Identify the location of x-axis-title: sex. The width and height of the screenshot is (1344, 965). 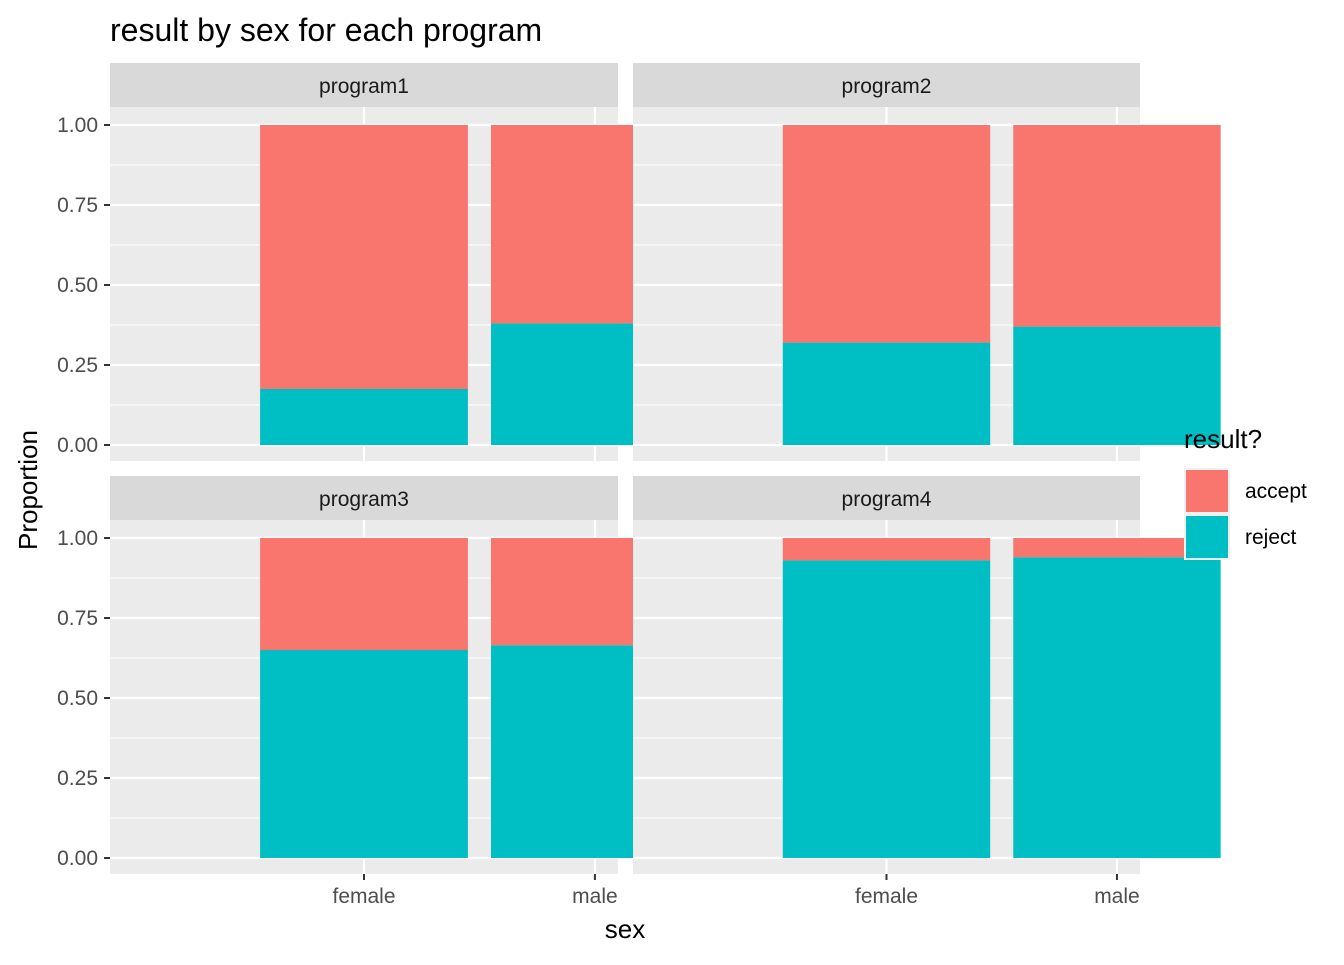
(625, 929).